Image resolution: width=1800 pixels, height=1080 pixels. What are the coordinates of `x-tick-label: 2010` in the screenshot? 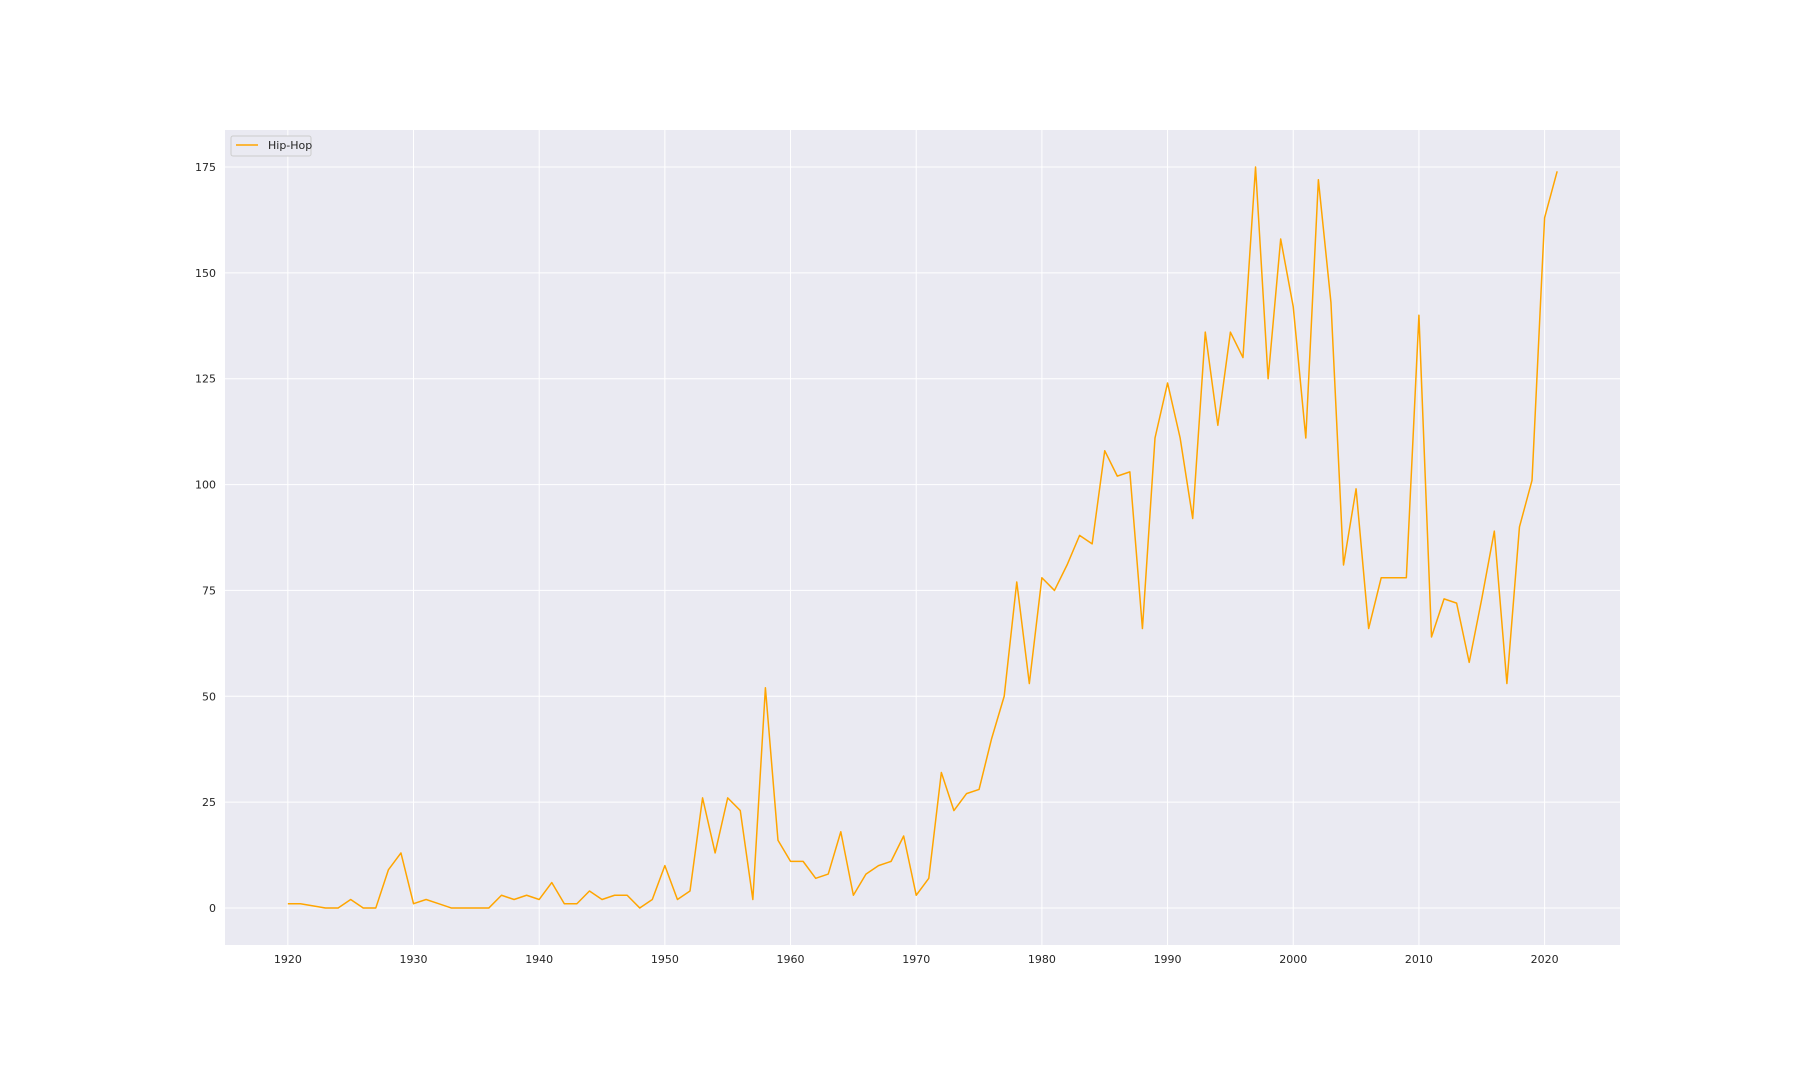 It's located at (1419, 959).